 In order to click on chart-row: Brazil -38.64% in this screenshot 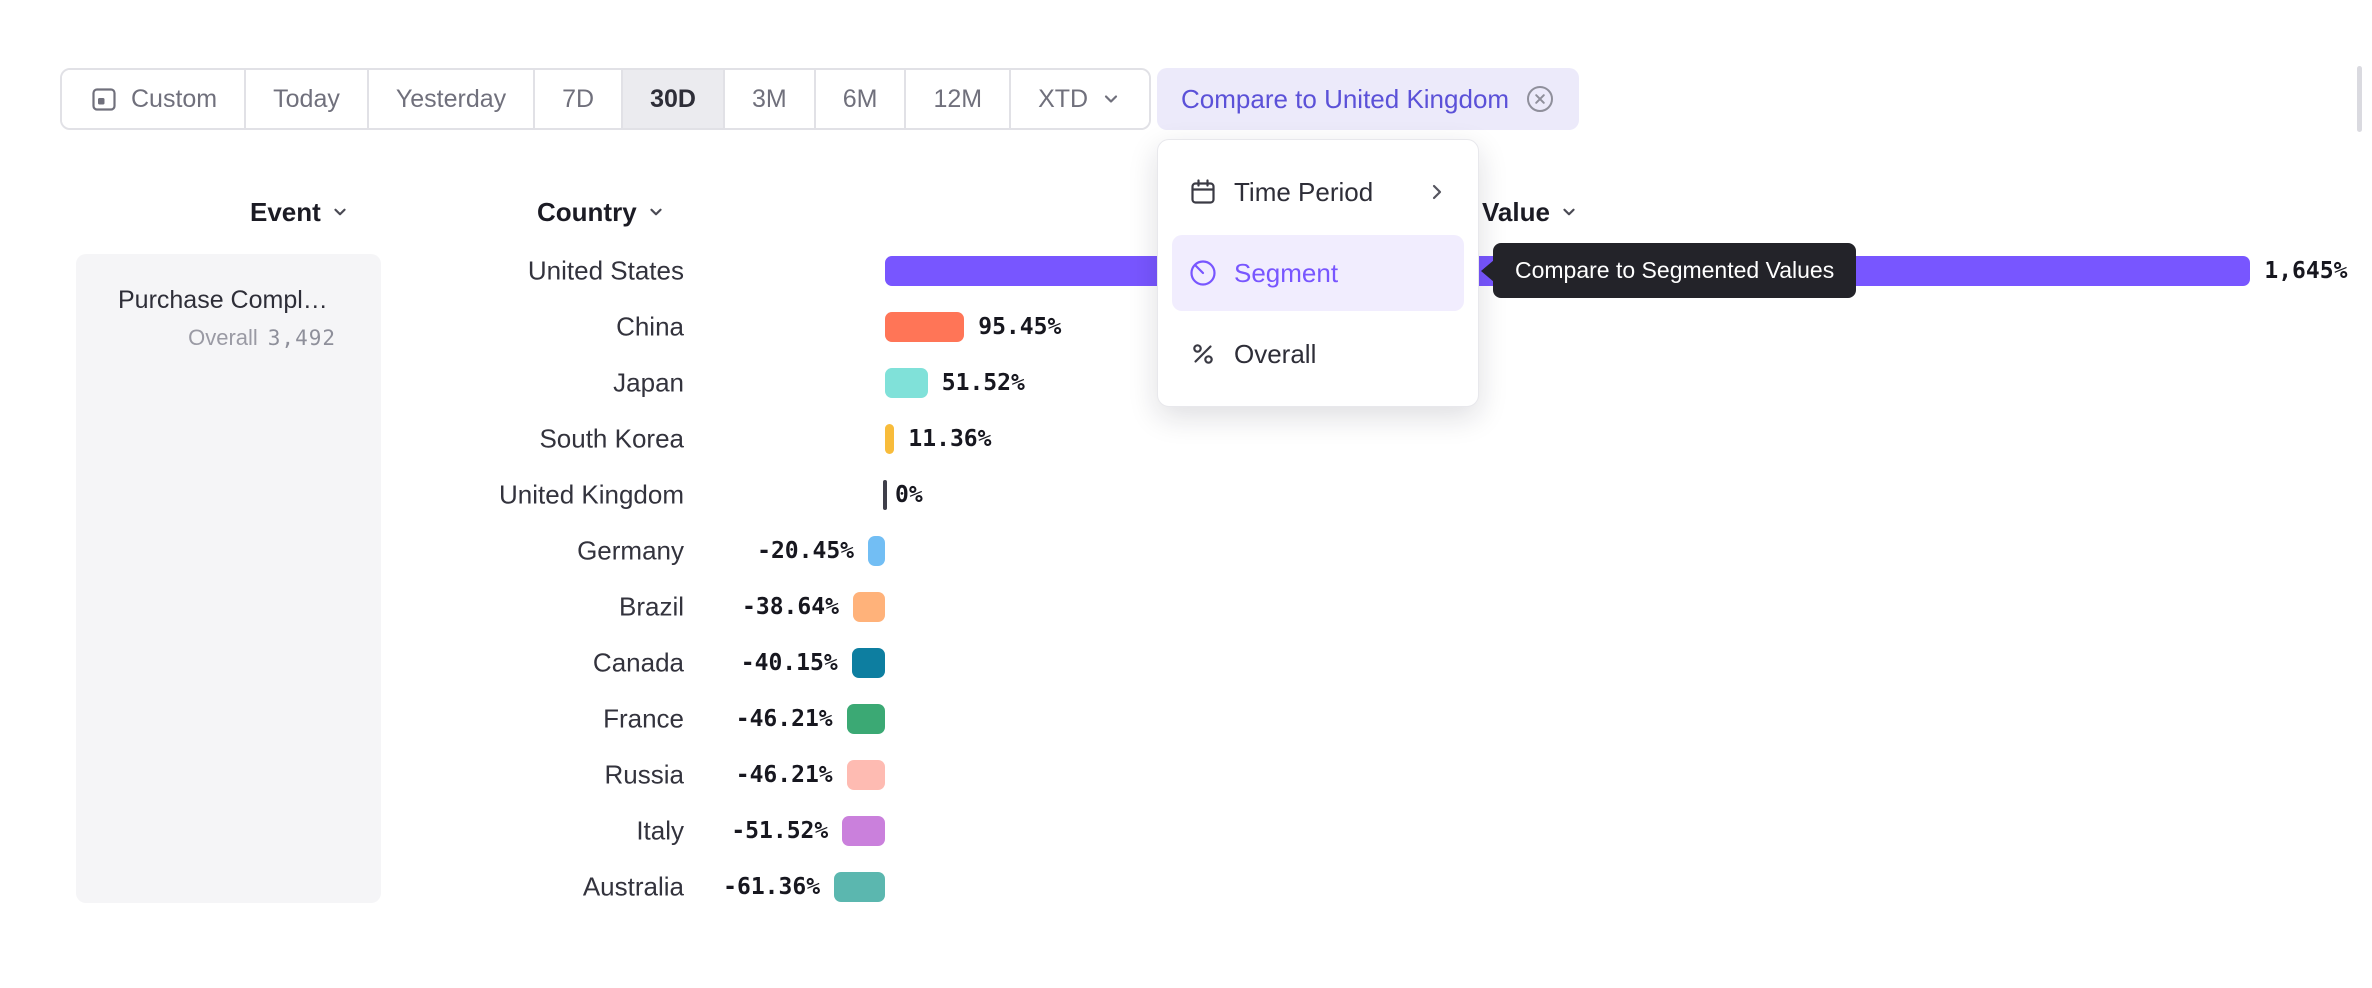, I will do `click(1186, 607)`.